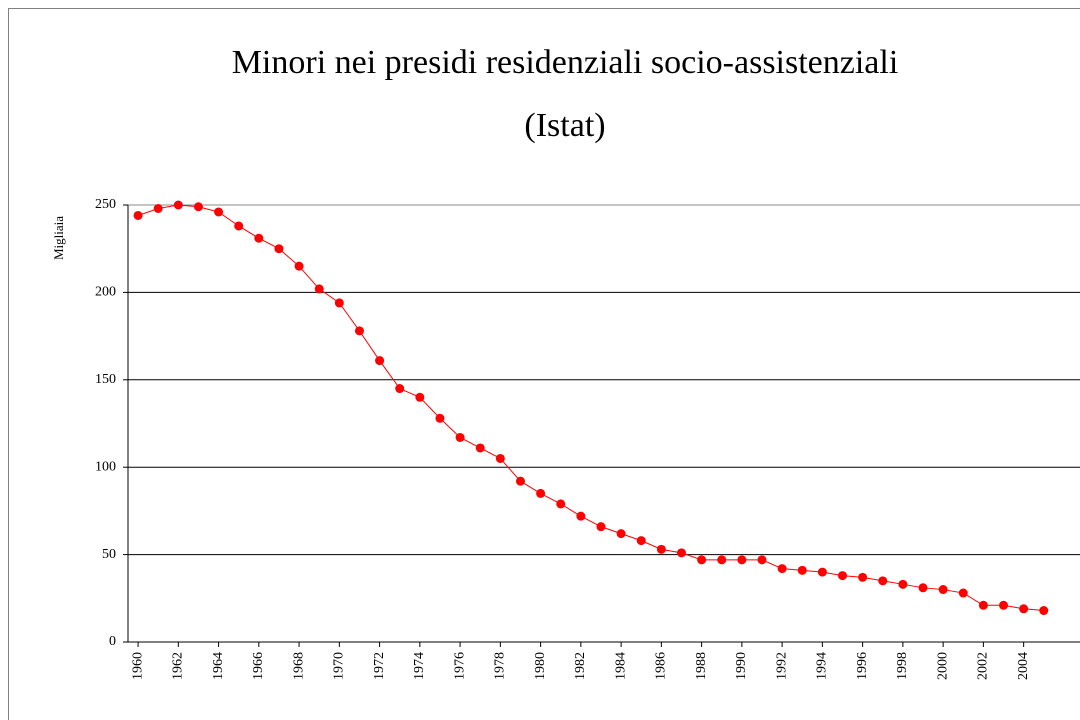 This screenshot has width=1080, height=720. What do you see at coordinates (218, 666) in the screenshot?
I see `x-tick-label: 1964` at bounding box center [218, 666].